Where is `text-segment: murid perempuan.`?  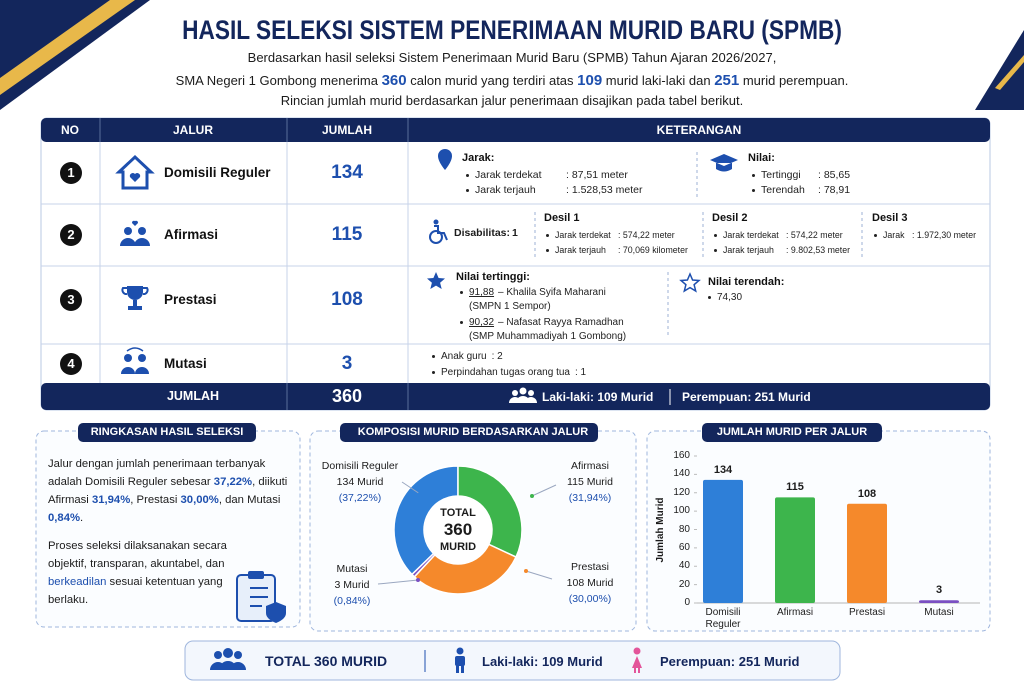 text-segment: murid perempuan. is located at coordinates (794, 80).